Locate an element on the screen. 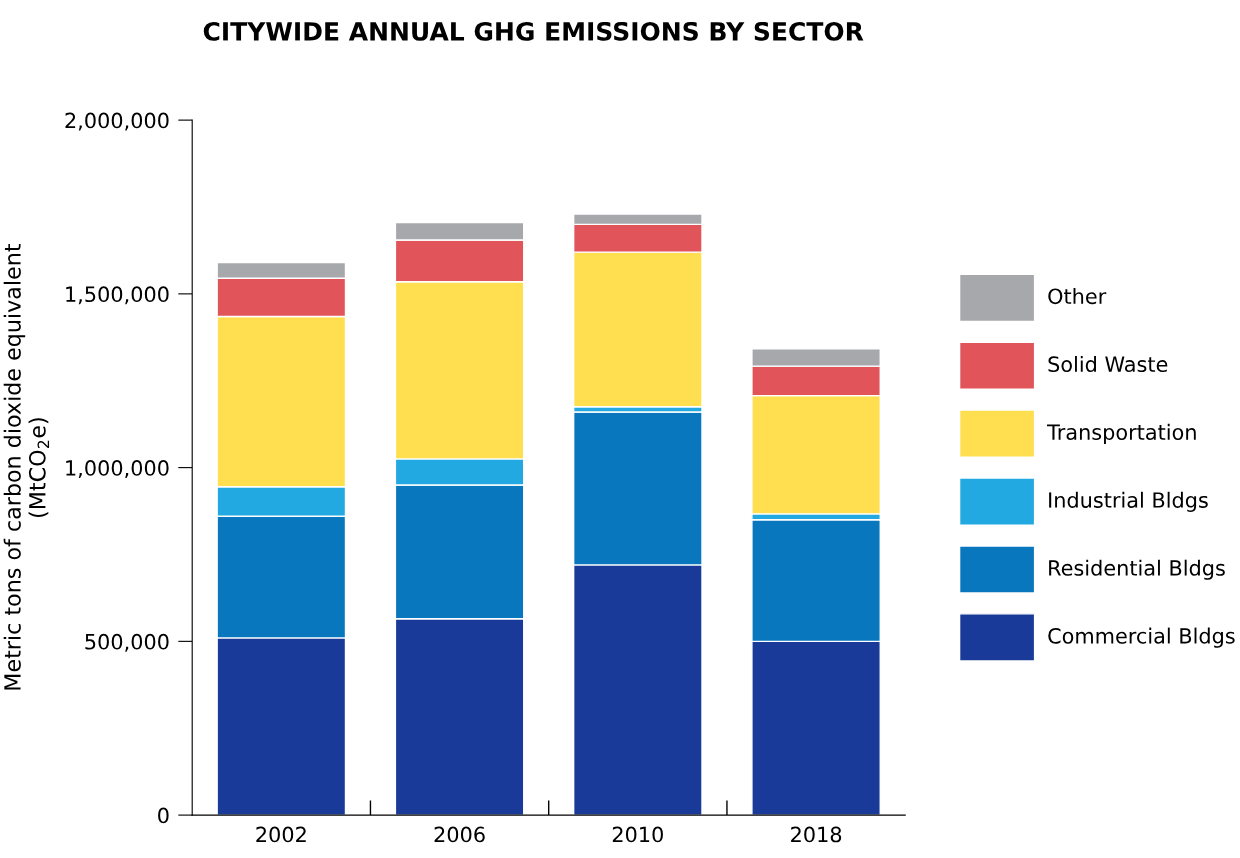 The height and width of the screenshot is (858, 1240). y-tick-label: 1,000,000 is located at coordinates (117, 469).